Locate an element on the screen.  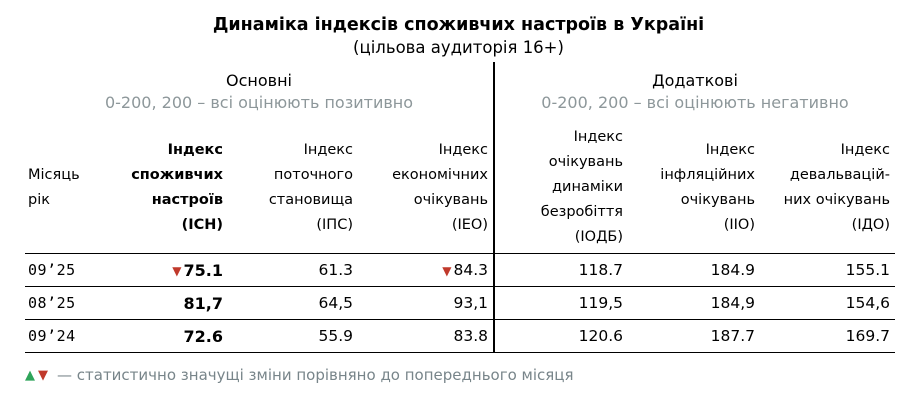
column-header-icn: Індекс споживчих настроїв (ІСН) is located at coordinates (169, 188).